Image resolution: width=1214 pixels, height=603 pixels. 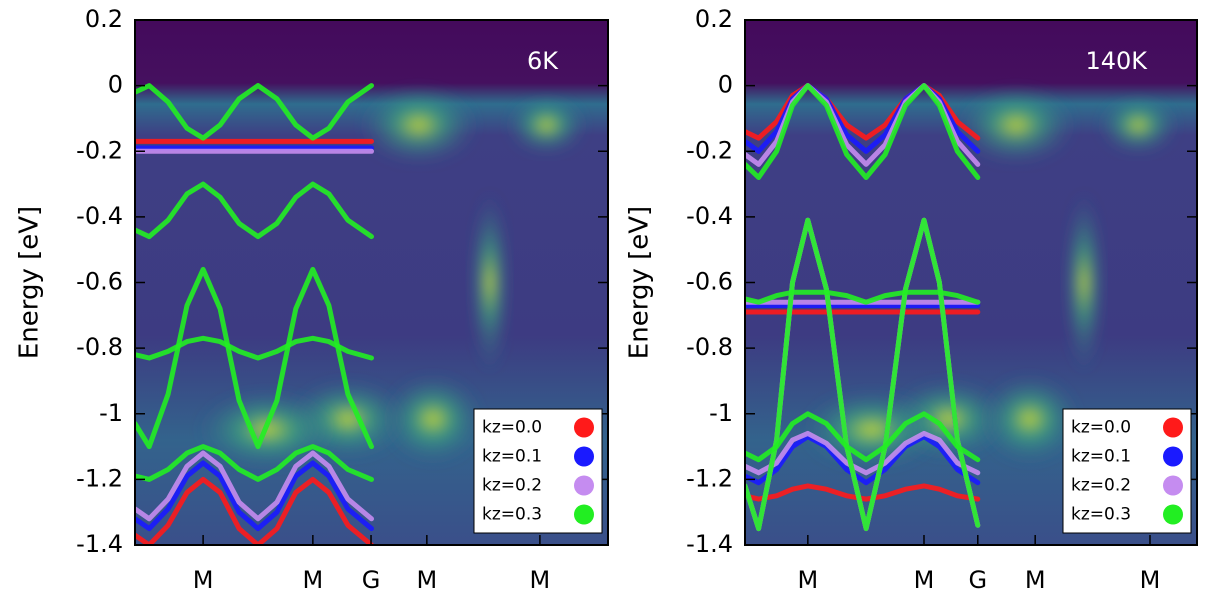 I want to click on bands, so click(x=863, y=307).